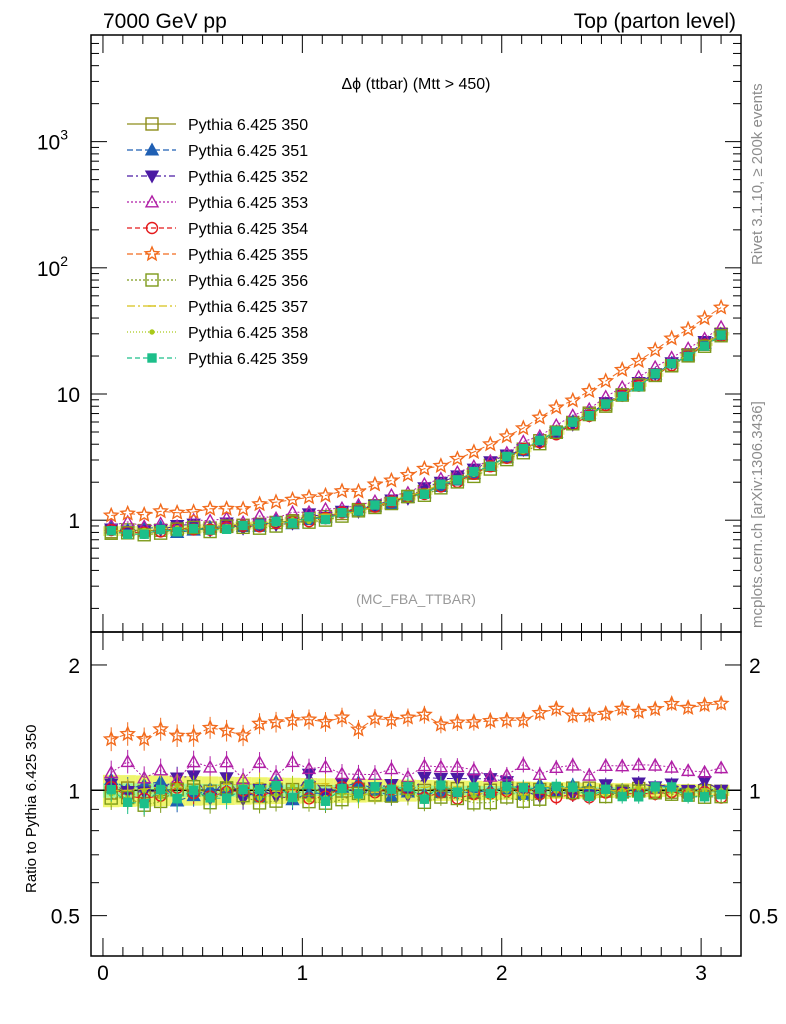 This screenshot has height=1024, width=786. Describe the element at coordinates (65, 917) in the screenshot. I see `ratio-ytick-label: 0.5` at that location.